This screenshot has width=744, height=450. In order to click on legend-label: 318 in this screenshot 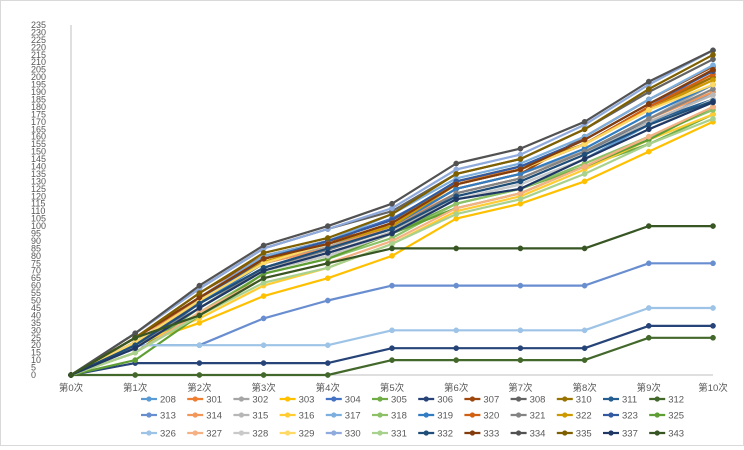, I will do `click(399, 416)`.